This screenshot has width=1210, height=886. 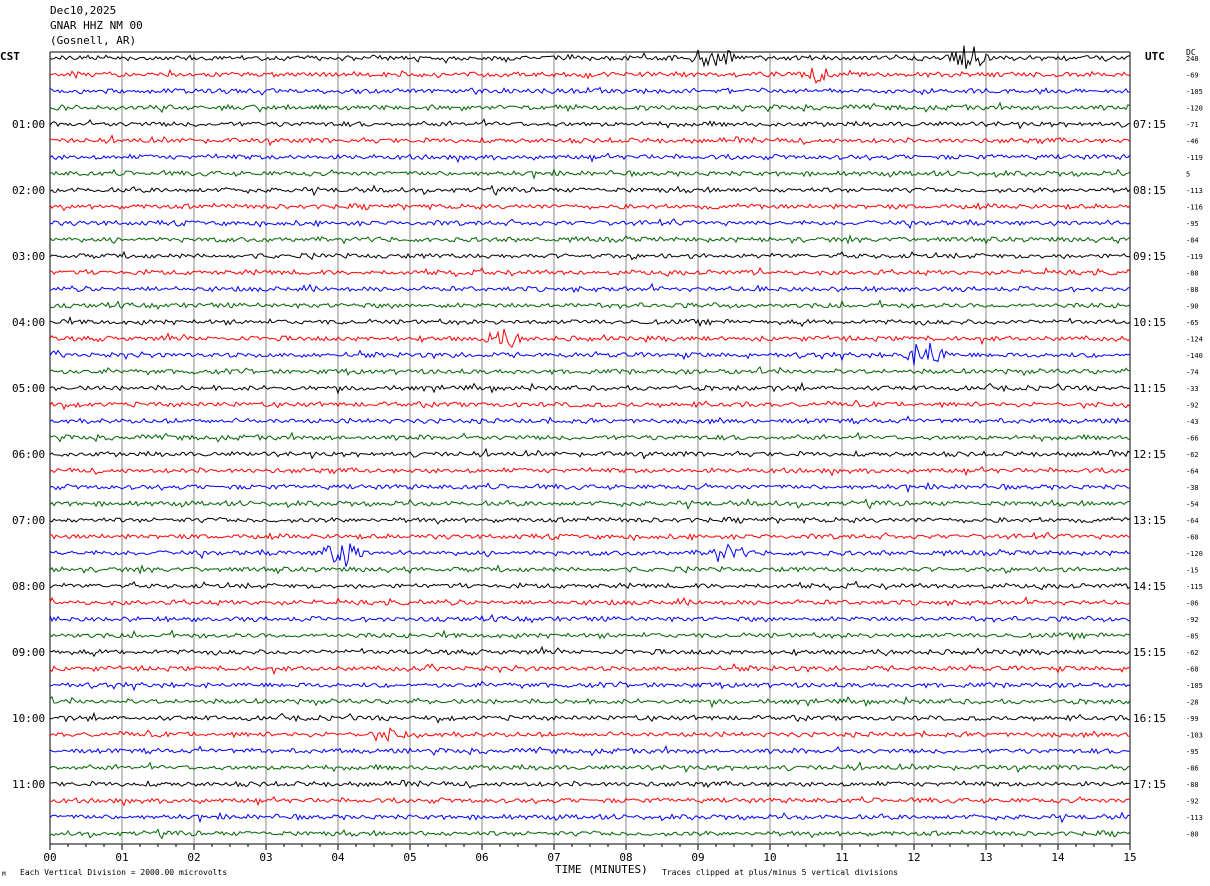 I want to click on dc-offset-label: -62, so click(x=1192, y=455).